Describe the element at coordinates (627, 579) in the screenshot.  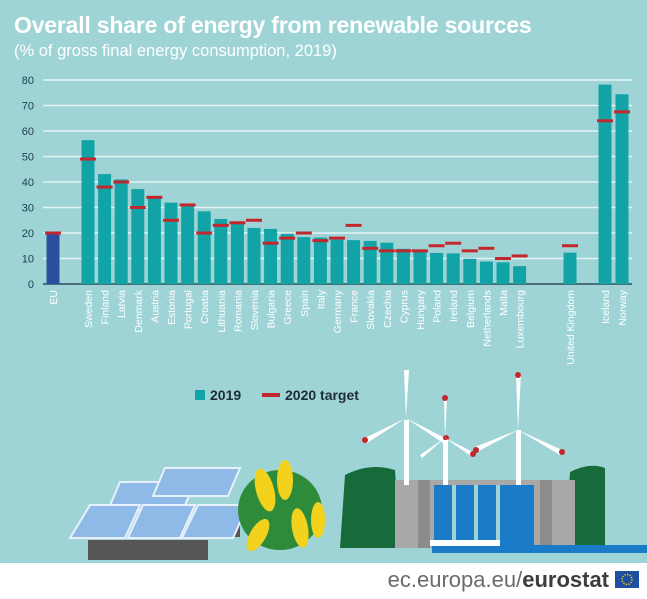
I see `eu-flag-icon` at that location.